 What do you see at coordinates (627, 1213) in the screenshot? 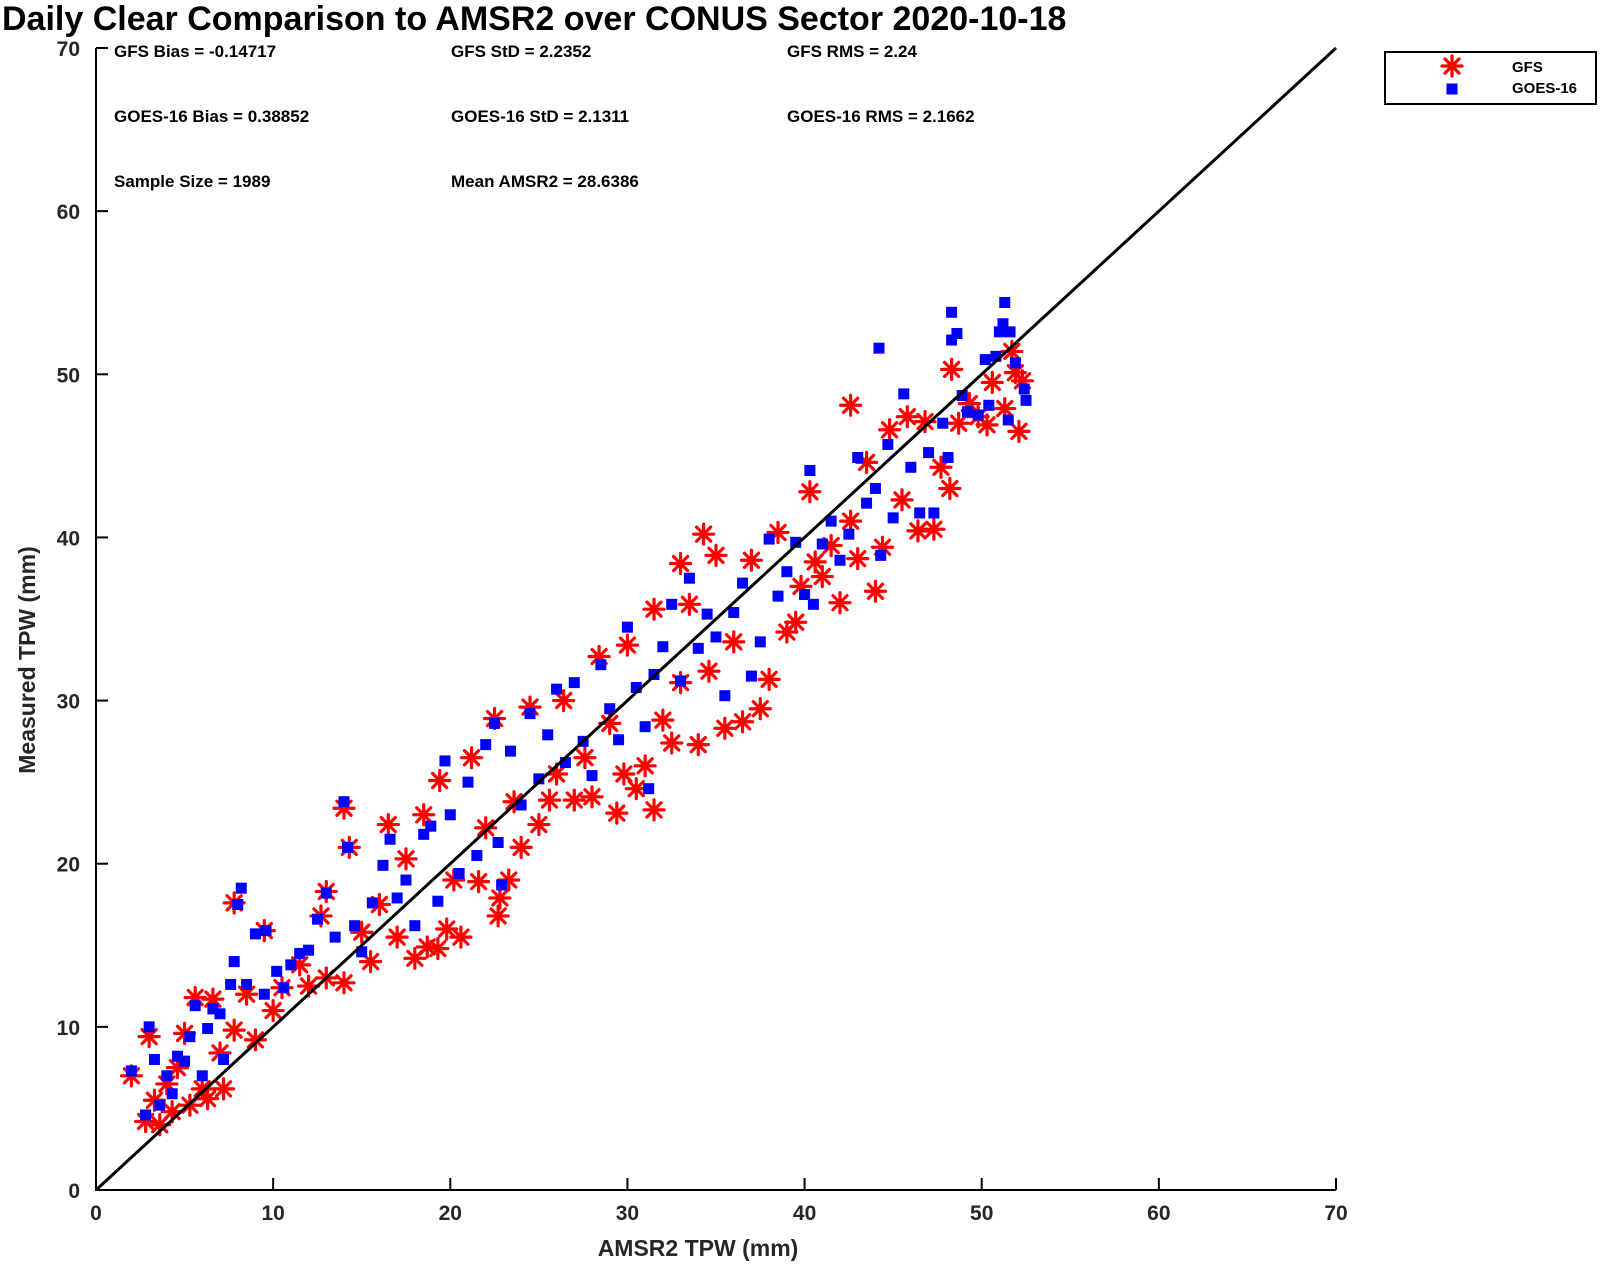
I see `x-tick-label: 30` at bounding box center [627, 1213].